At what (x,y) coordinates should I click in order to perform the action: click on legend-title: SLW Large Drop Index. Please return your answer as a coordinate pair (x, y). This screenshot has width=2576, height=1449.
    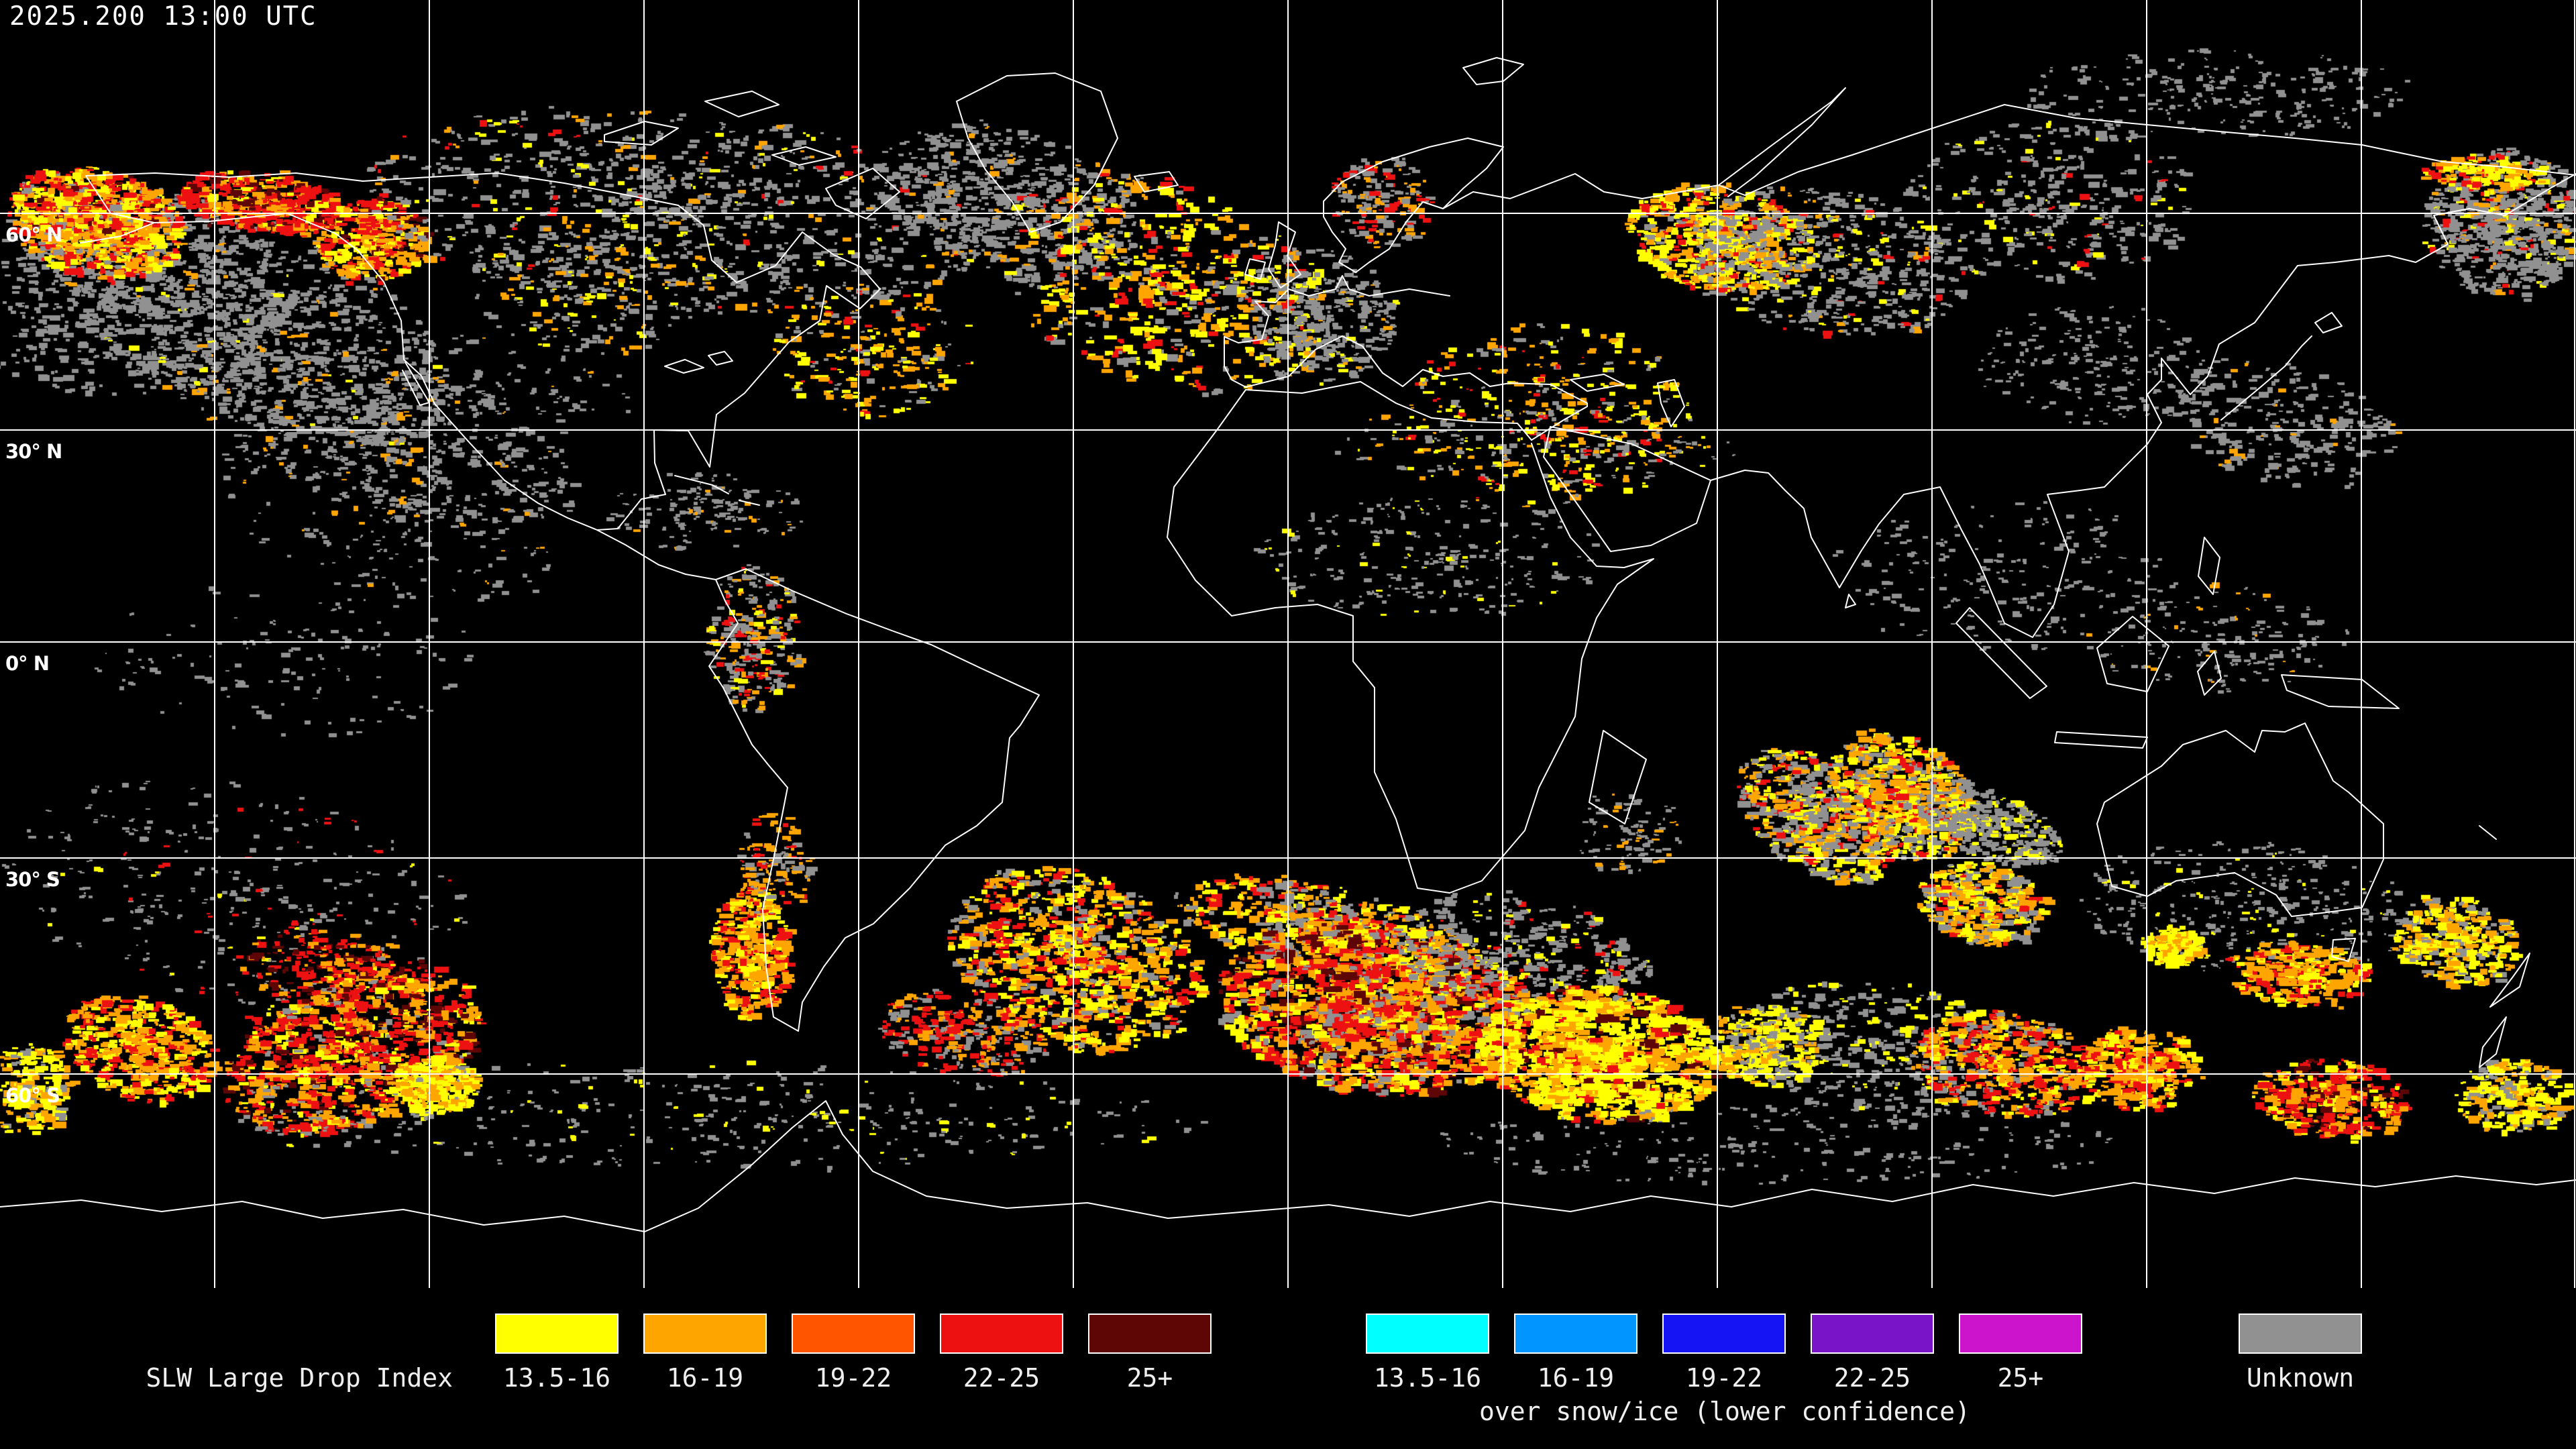
    Looking at the image, I should click on (299, 1378).